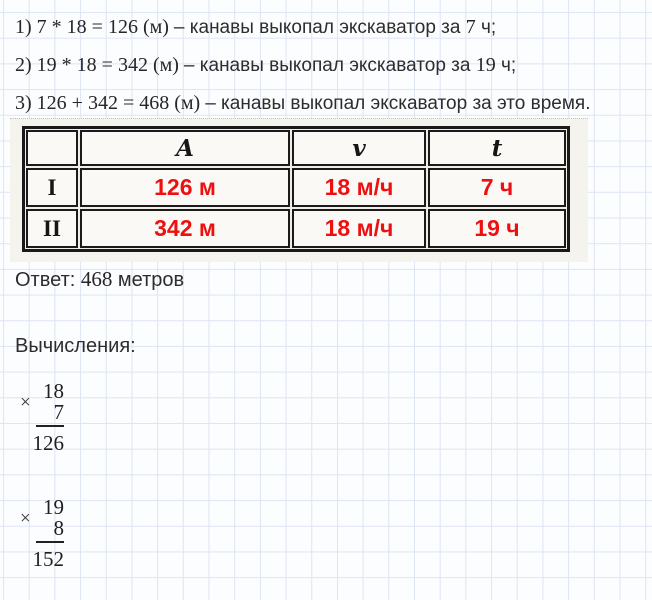  I want to click on step-1-equation: 1) 7 * 18 = 126 (м), so click(94, 27).